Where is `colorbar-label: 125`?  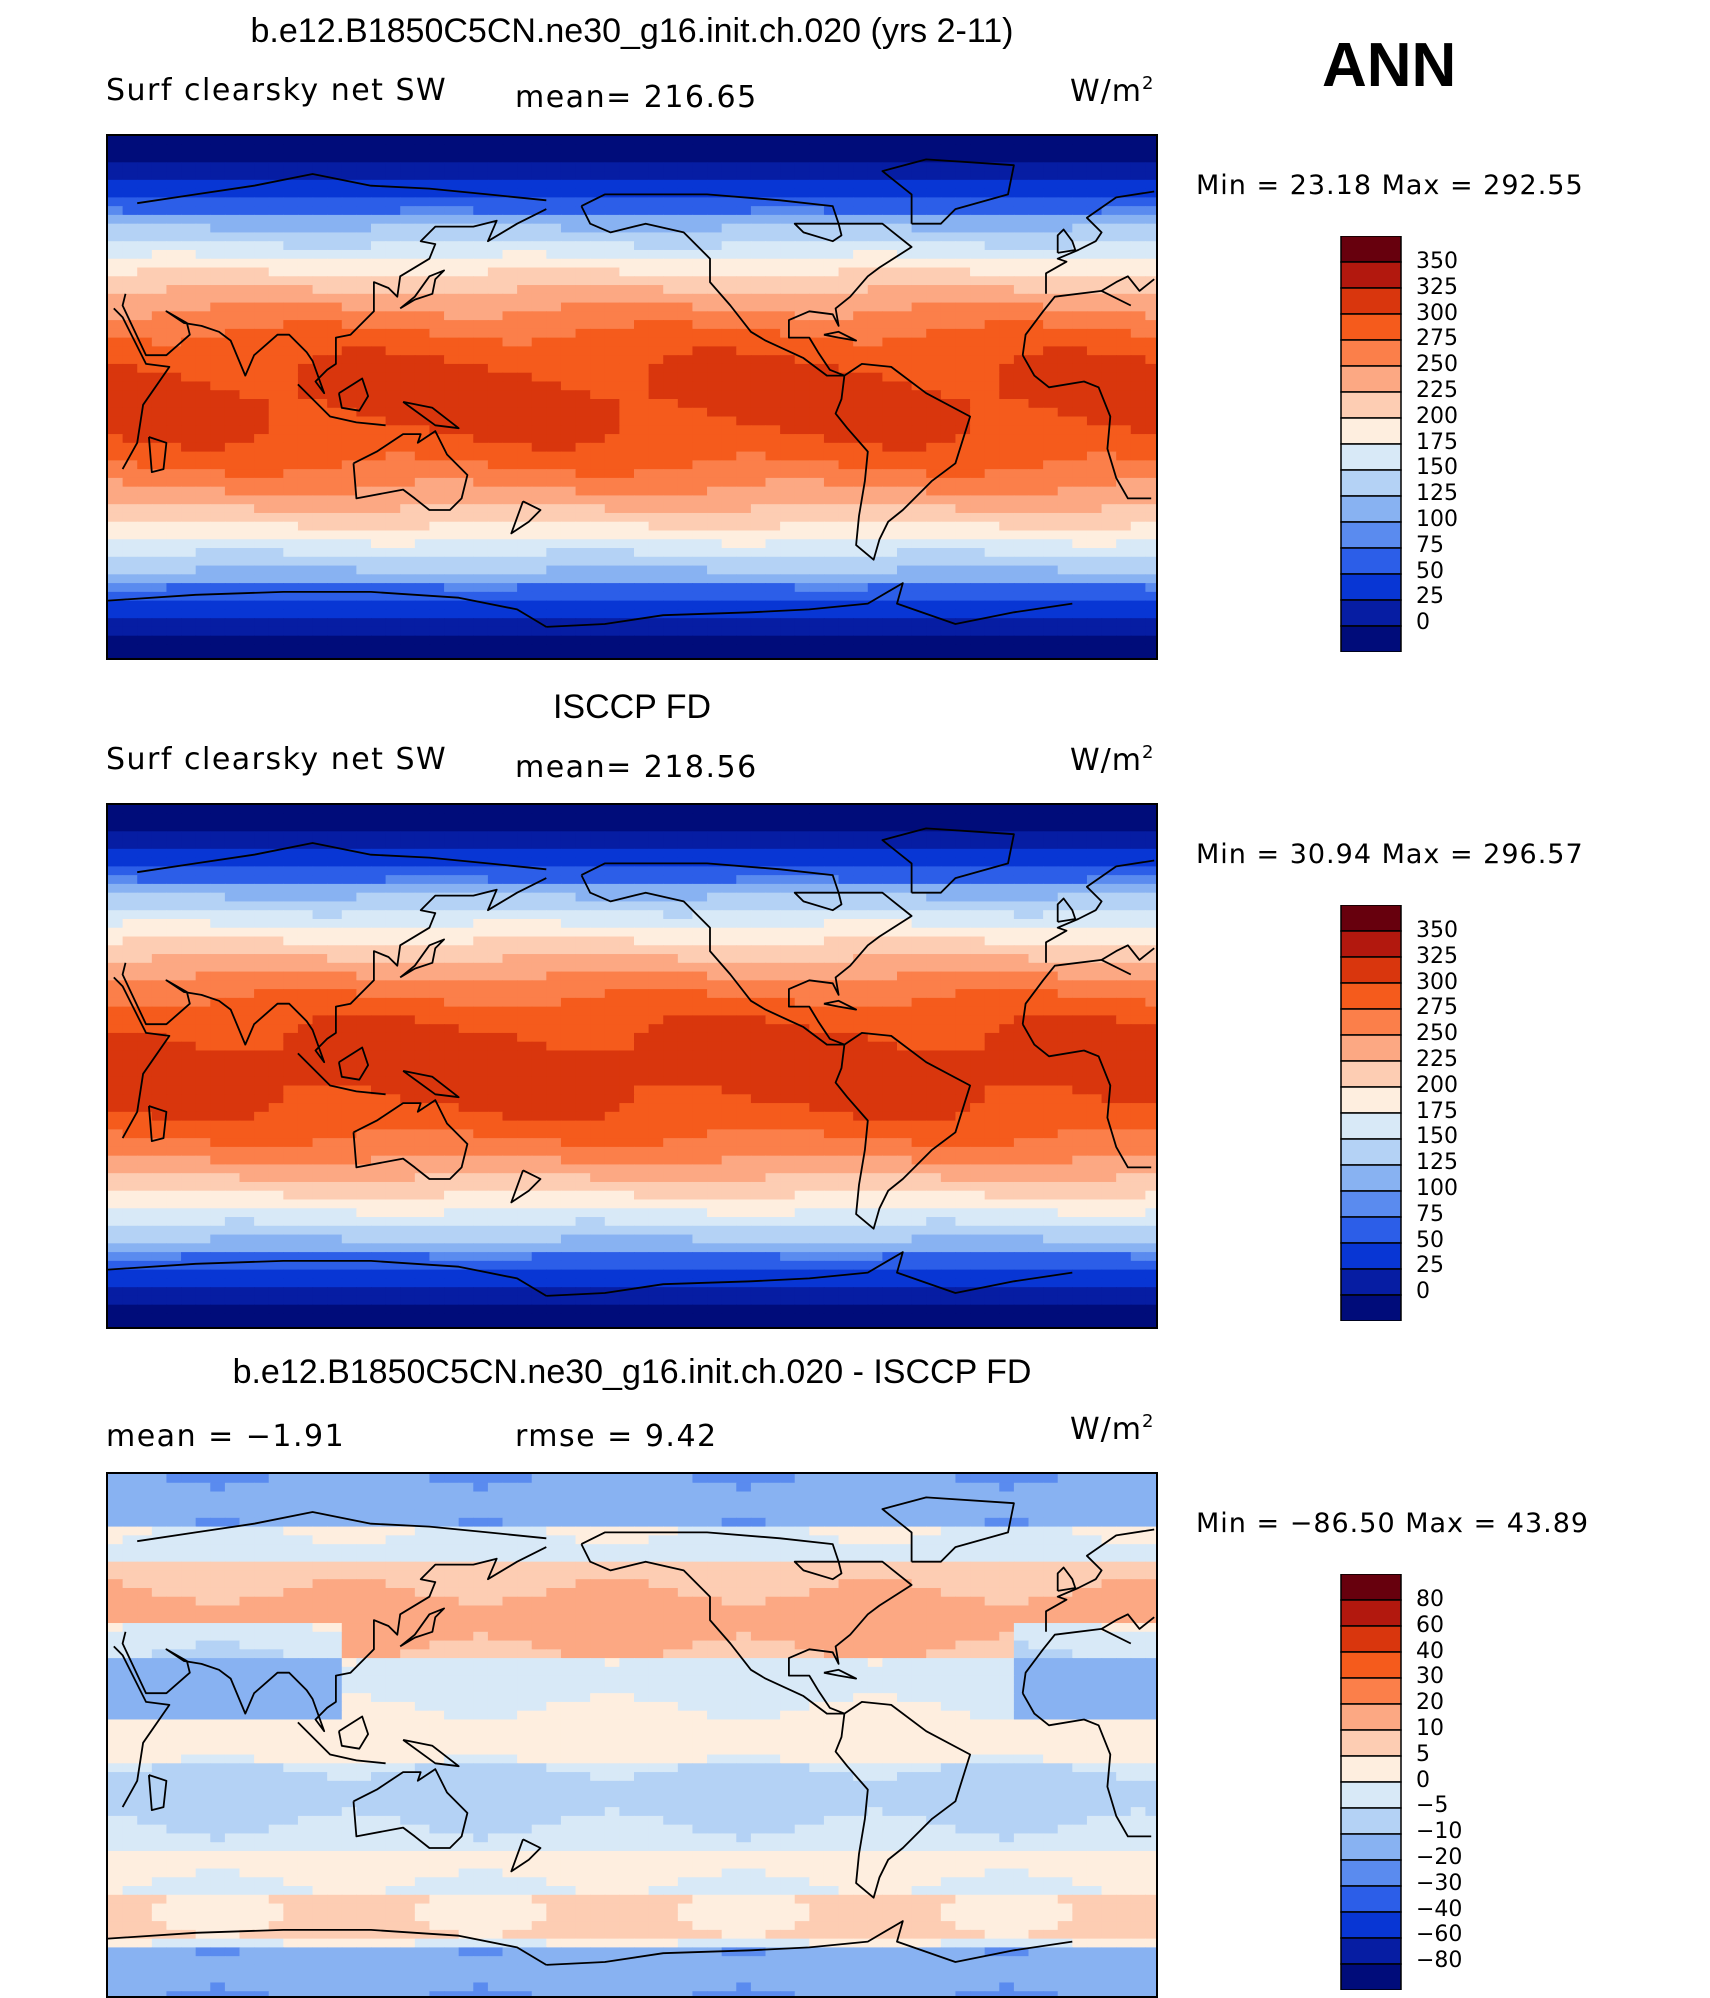
colorbar-label: 125 is located at coordinates (1437, 494).